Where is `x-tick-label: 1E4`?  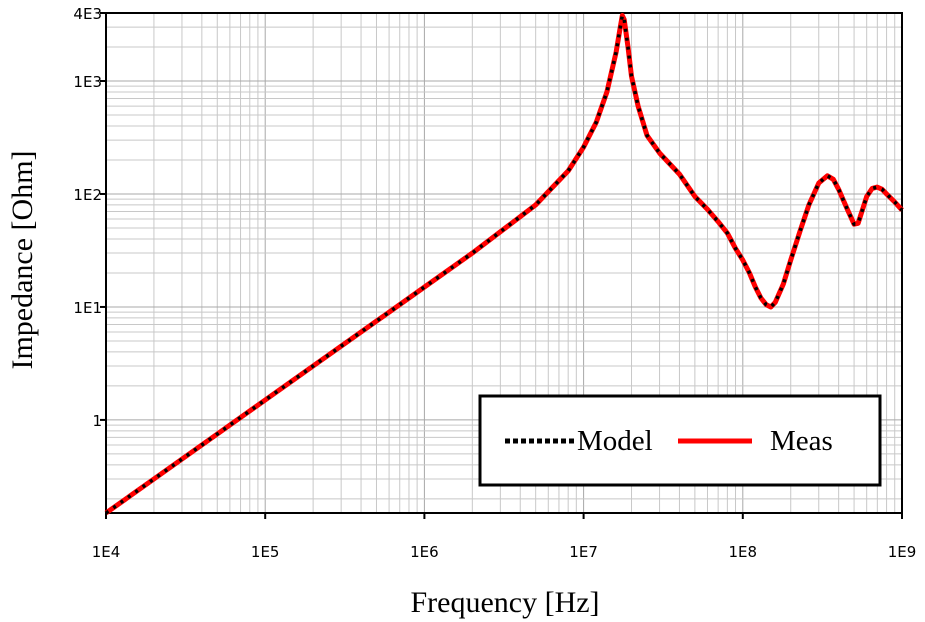
x-tick-label: 1E4 is located at coordinates (106, 552).